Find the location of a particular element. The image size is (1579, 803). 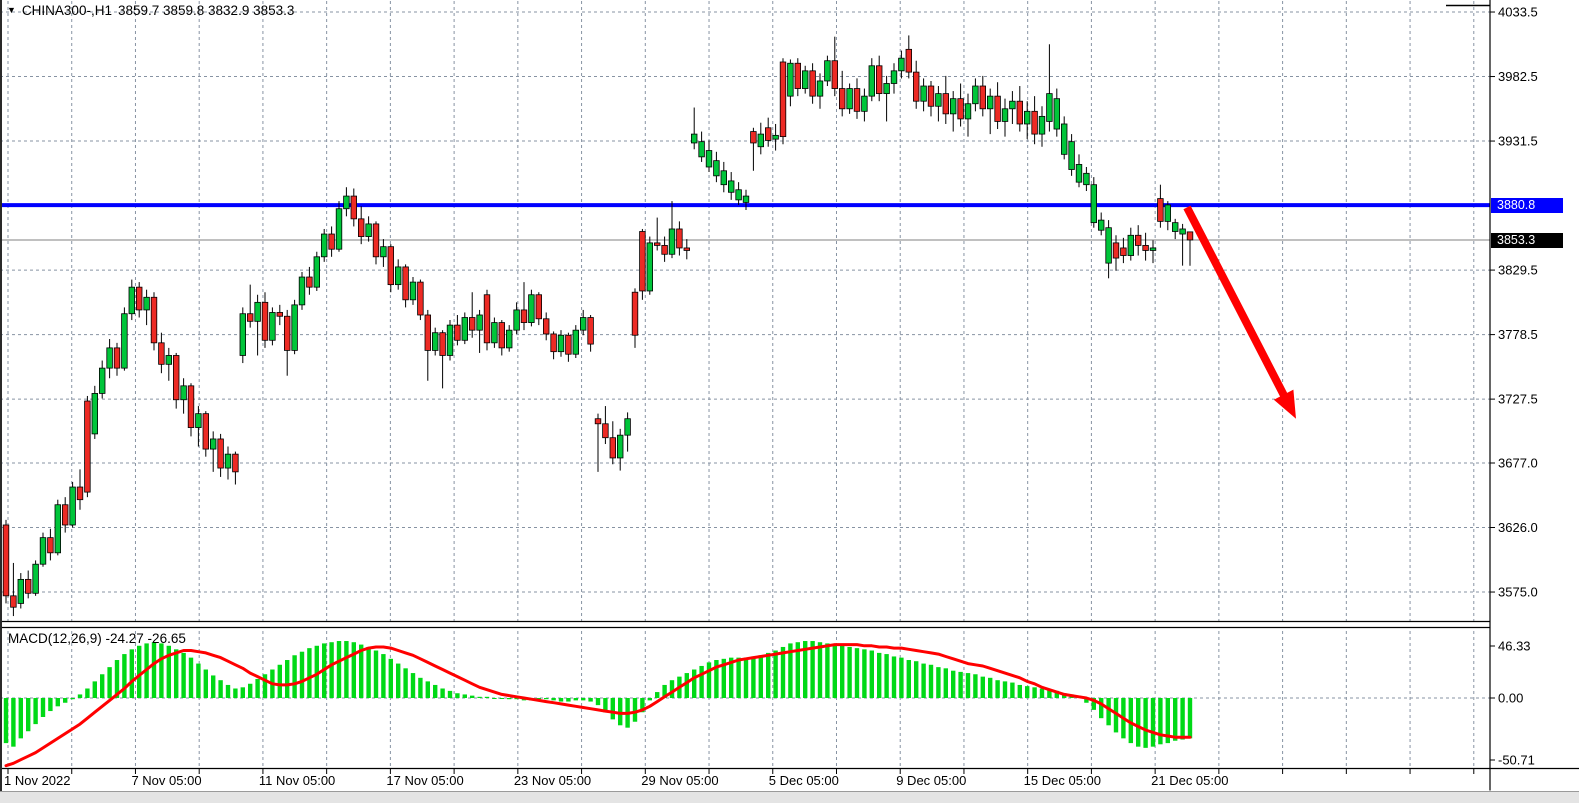

hline-price-tag: 3880.8 is located at coordinates (1527, 205).